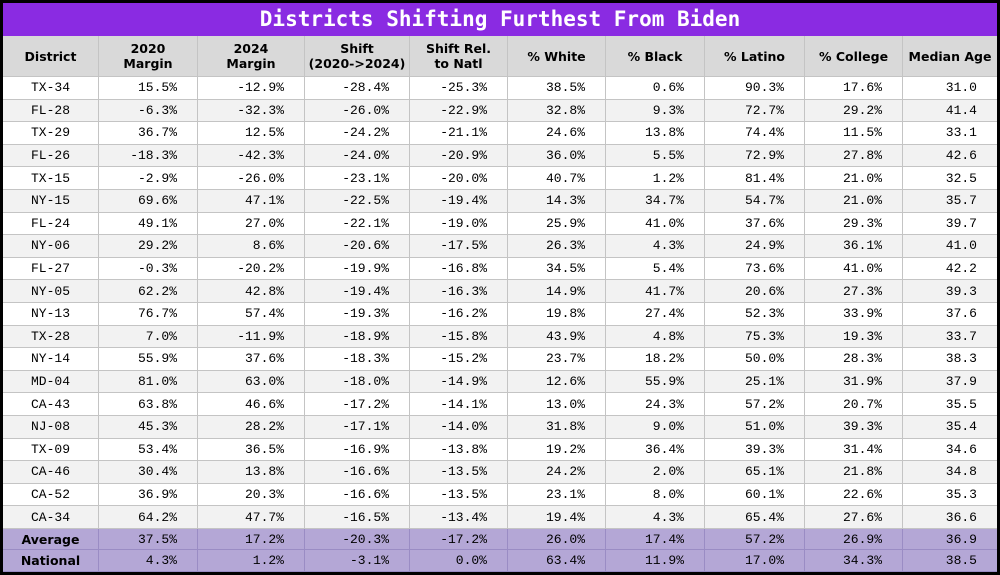  What do you see at coordinates (655, 404) in the screenshot?
I see `table-cell: 24.3%` at bounding box center [655, 404].